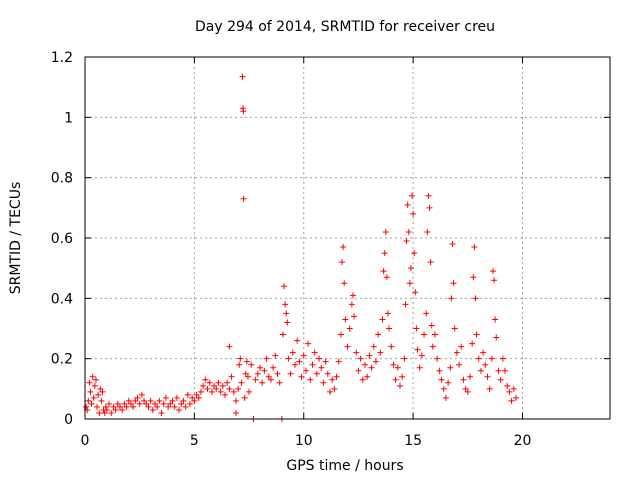 The image size is (640, 480). Describe the element at coordinates (344, 466) in the screenshot. I see `x-axis-title: GPS time / hours` at that location.